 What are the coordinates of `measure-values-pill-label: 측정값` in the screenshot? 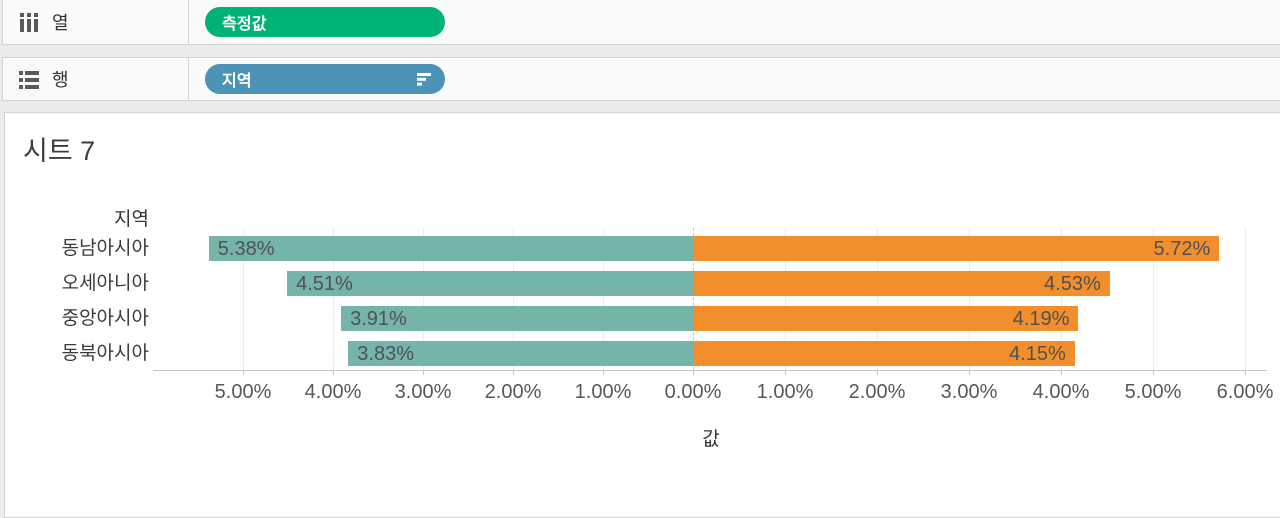 It's located at (244, 24).